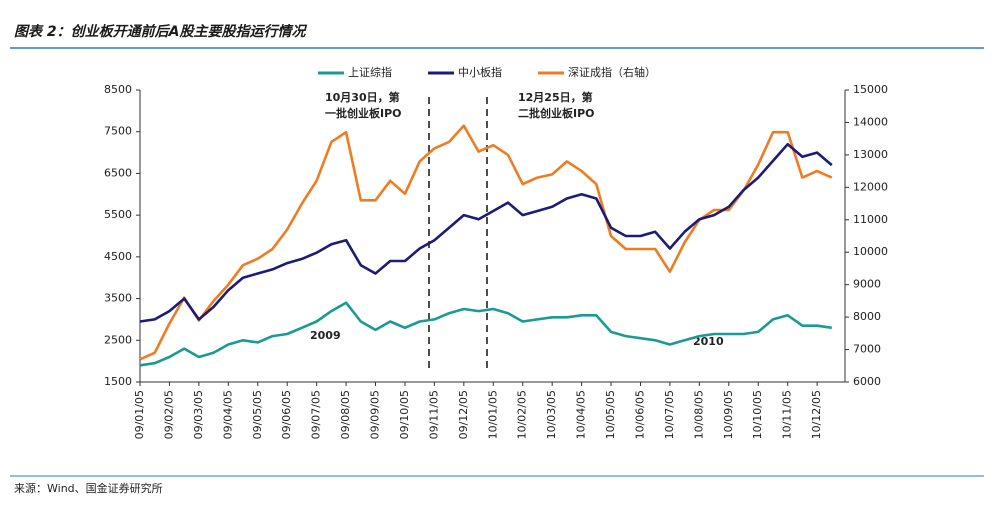 This screenshot has width=994, height=506. What do you see at coordinates (669, 414) in the screenshot?
I see `x-tick-label: 10/07/05` at bounding box center [669, 414].